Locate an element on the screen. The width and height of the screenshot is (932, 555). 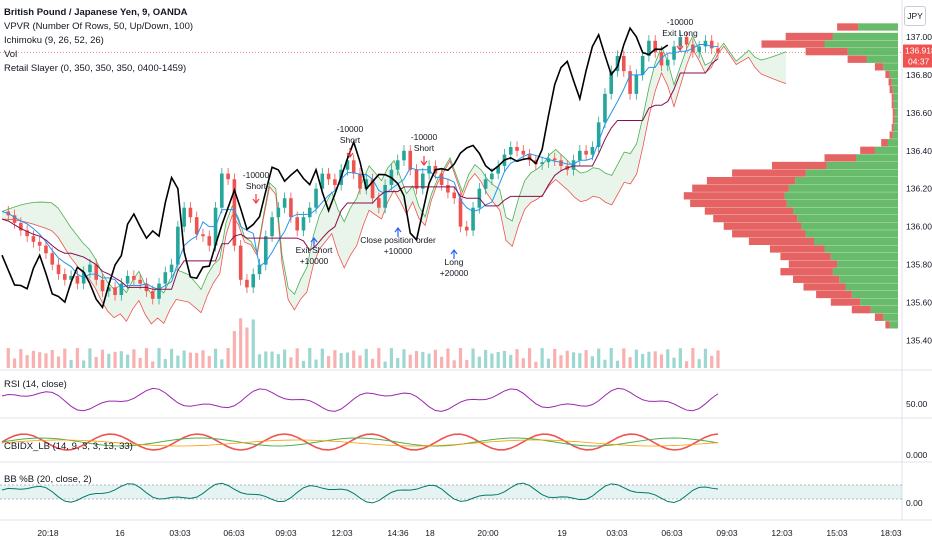
currency-button: JPY is located at coordinates (915, 16).